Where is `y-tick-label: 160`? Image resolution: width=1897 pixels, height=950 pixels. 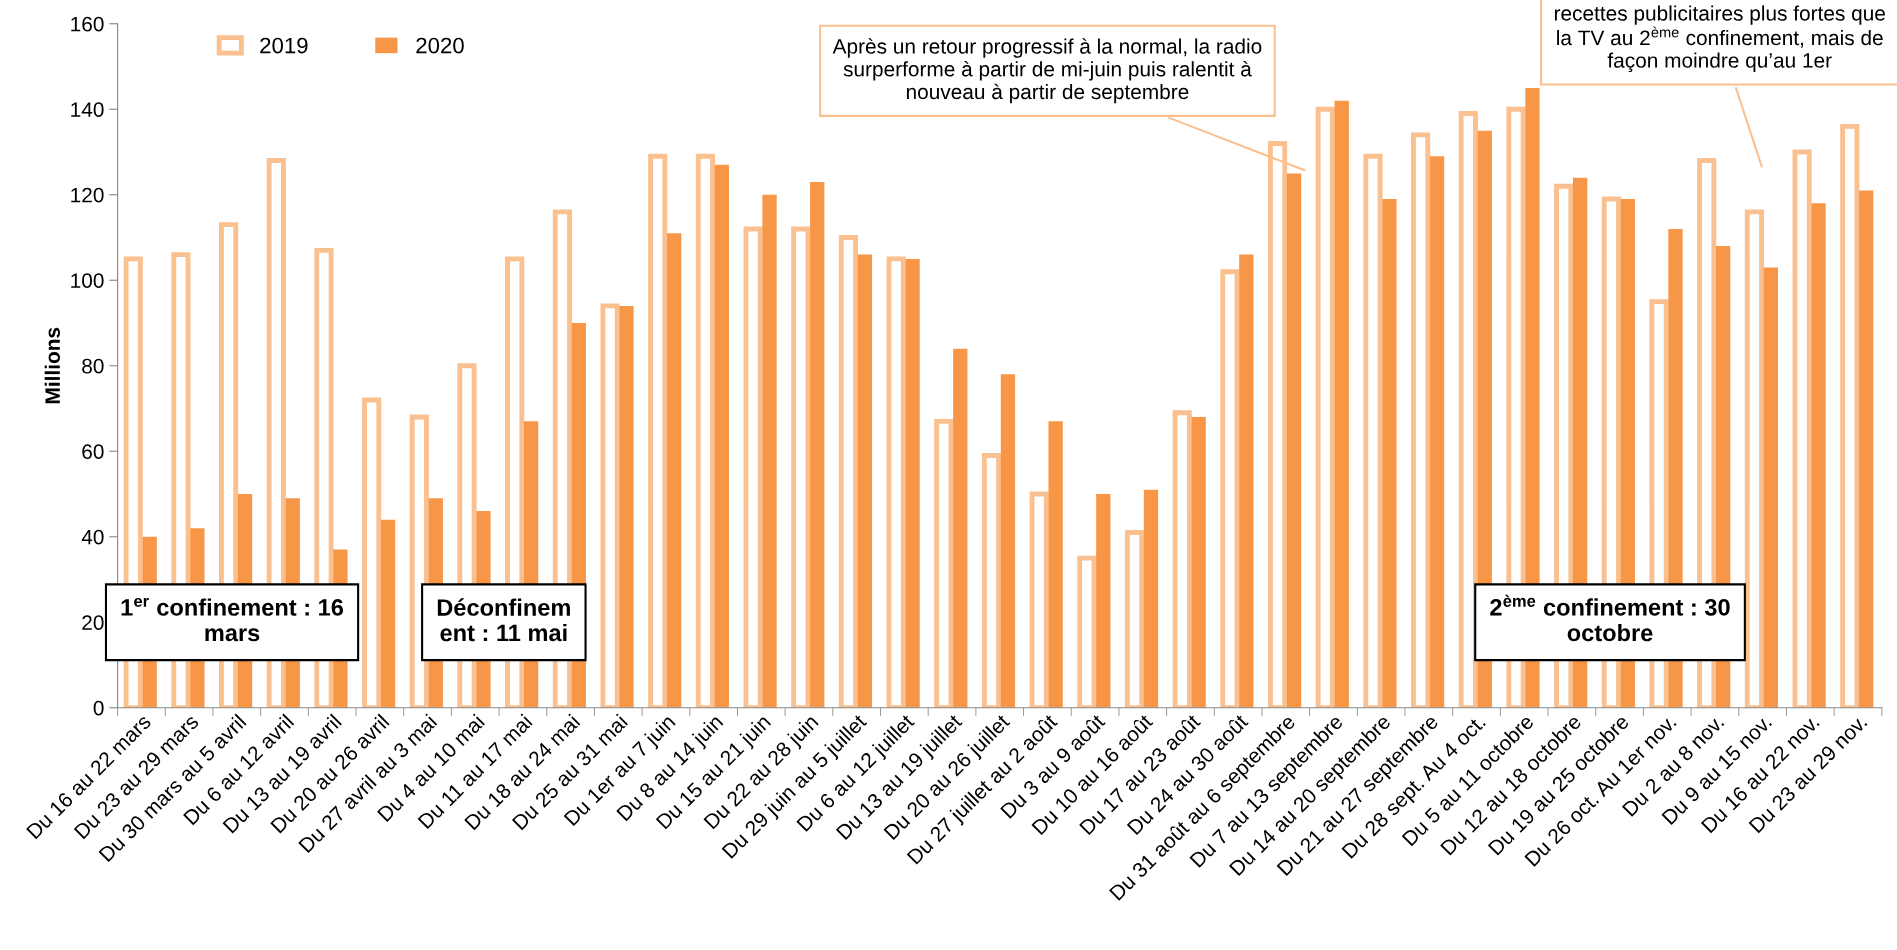
y-tick-label: 160 is located at coordinates (87, 24).